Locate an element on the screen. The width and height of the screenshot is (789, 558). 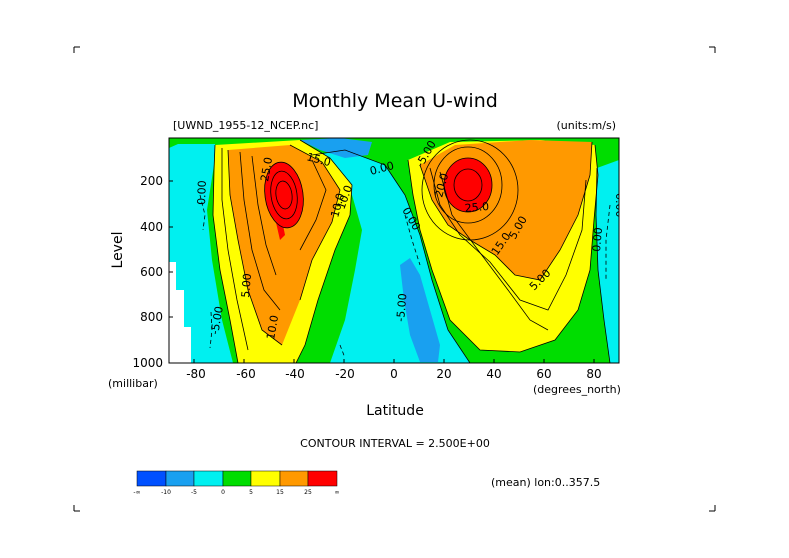
y-tick-label: 200 is located at coordinates (151, 181).